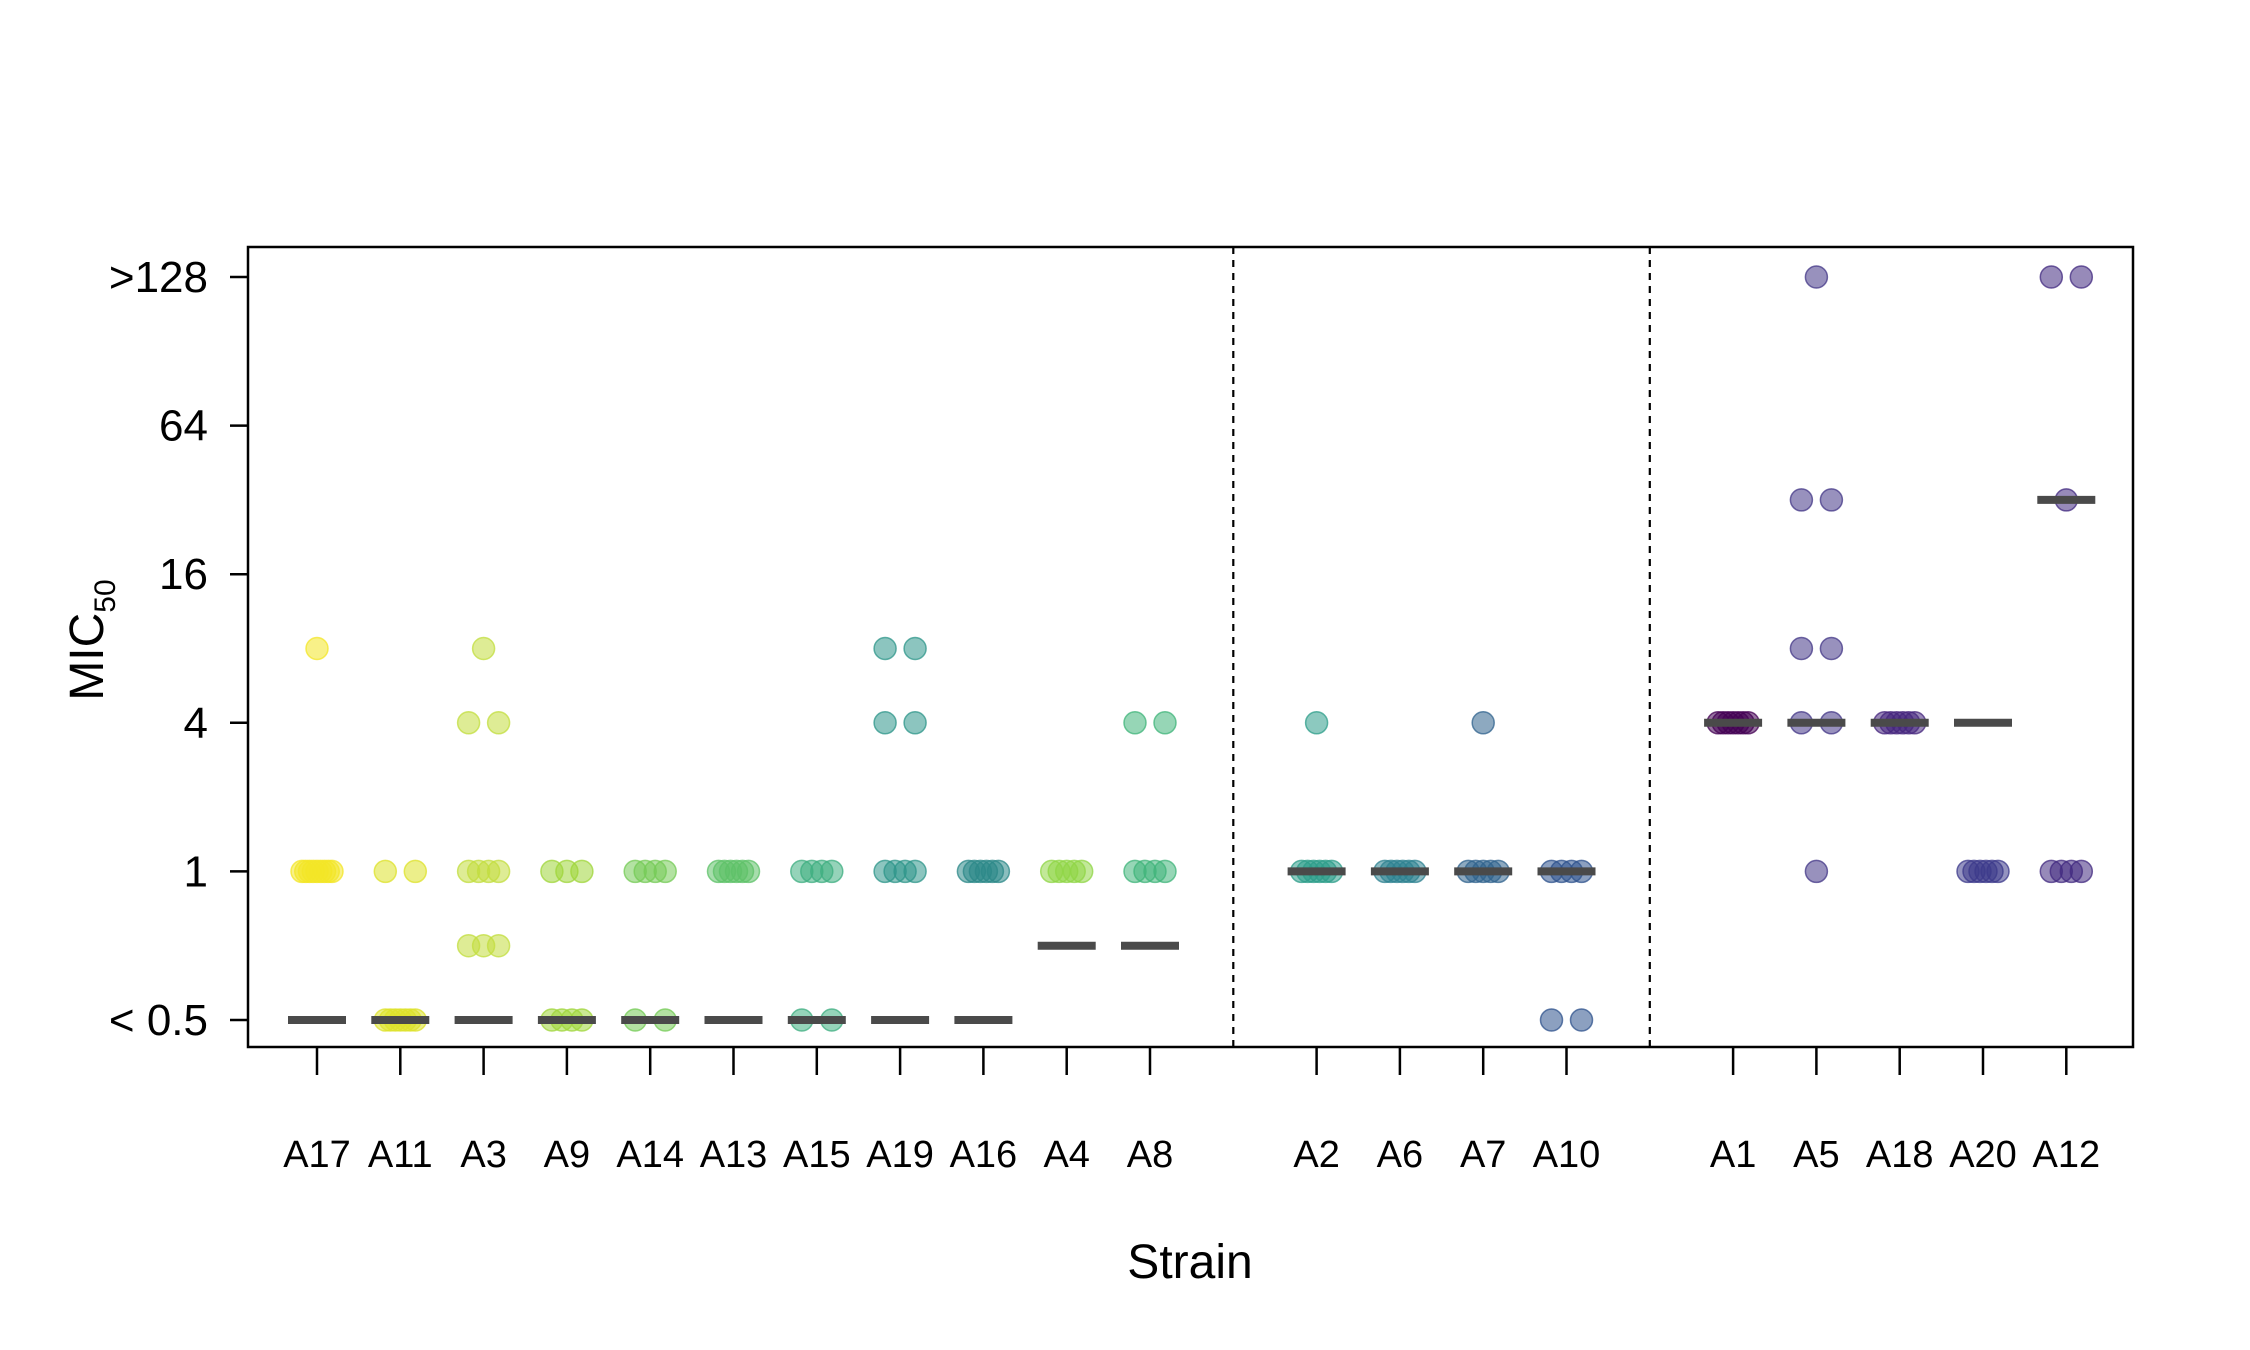 The height and width of the screenshot is (1350, 2250). What do you see at coordinates (1816, 1155) in the screenshot?
I see `x-tick-label: A5` at bounding box center [1816, 1155].